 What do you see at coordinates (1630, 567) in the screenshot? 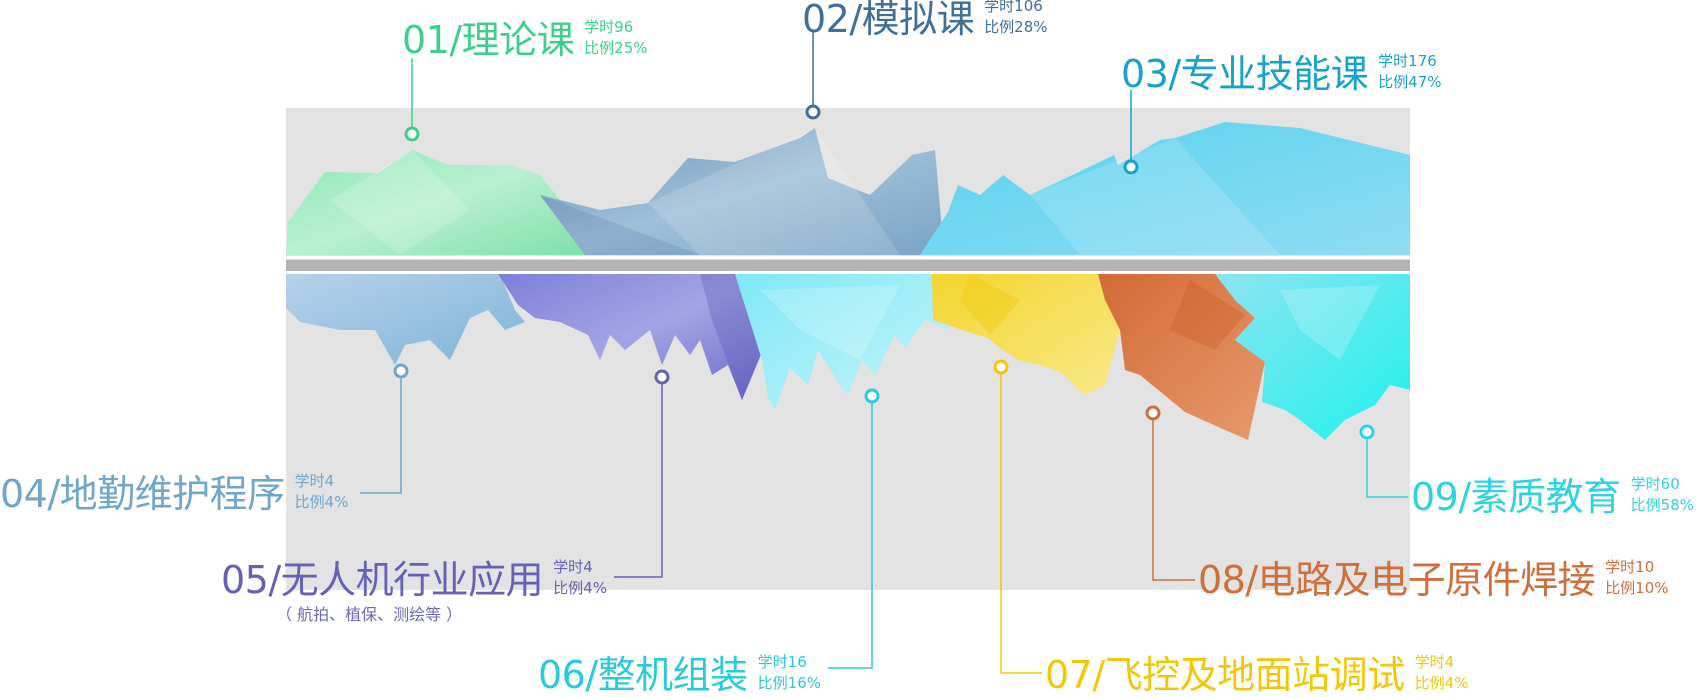
I see `course-hours: 学时10` at bounding box center [1630, 567].